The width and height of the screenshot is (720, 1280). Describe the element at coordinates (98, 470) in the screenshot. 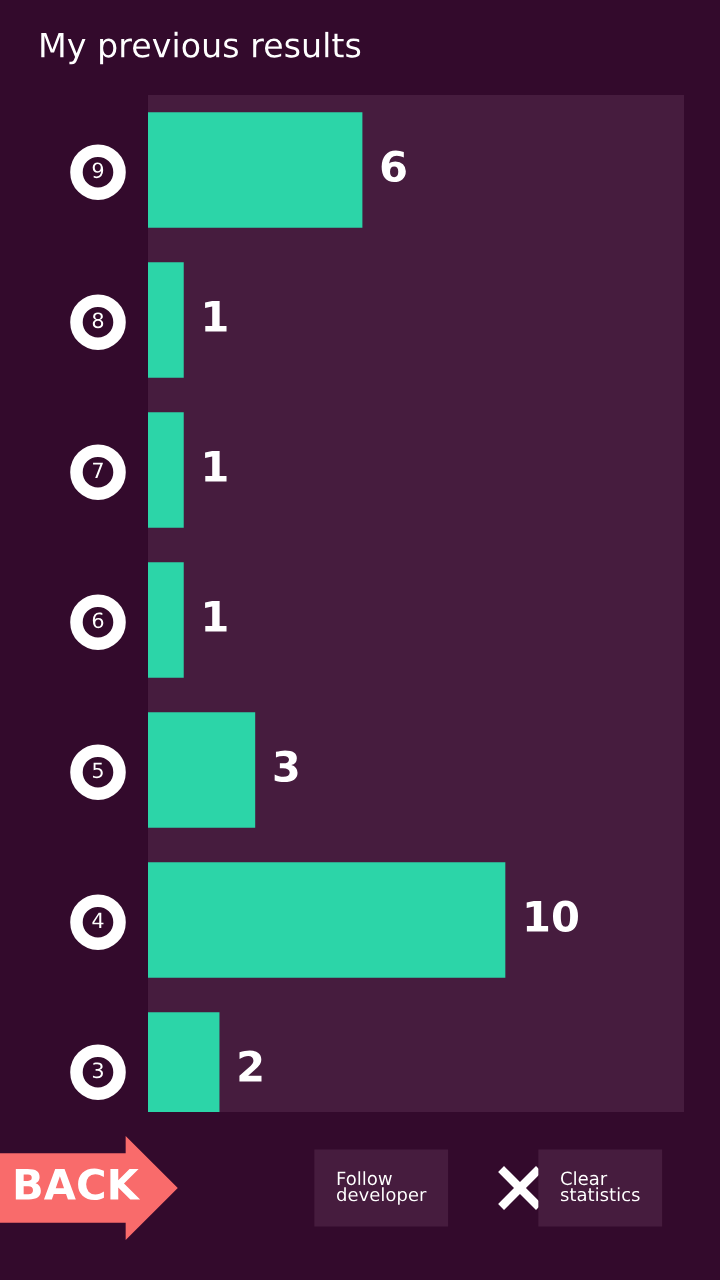

I see `y-tick-label: 7` at that location.